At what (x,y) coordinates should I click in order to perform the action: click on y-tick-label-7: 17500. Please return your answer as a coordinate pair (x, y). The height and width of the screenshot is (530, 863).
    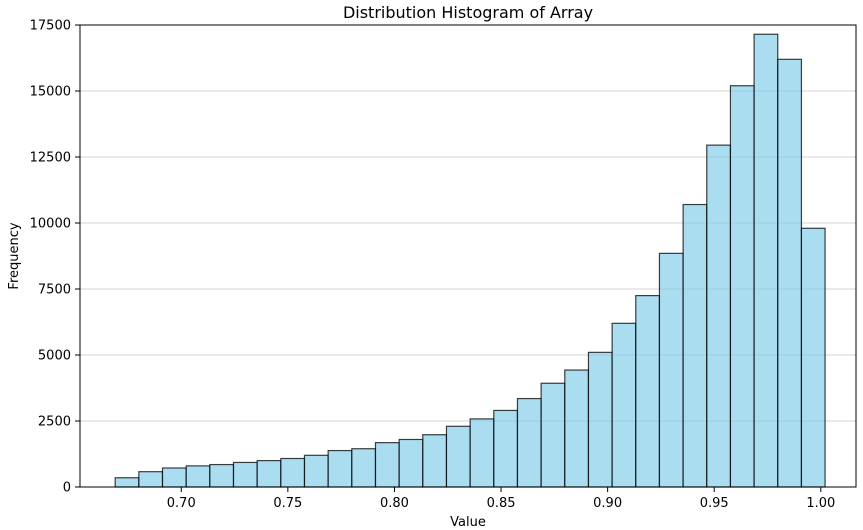
    Looking at the image, I should click on (50, 26).